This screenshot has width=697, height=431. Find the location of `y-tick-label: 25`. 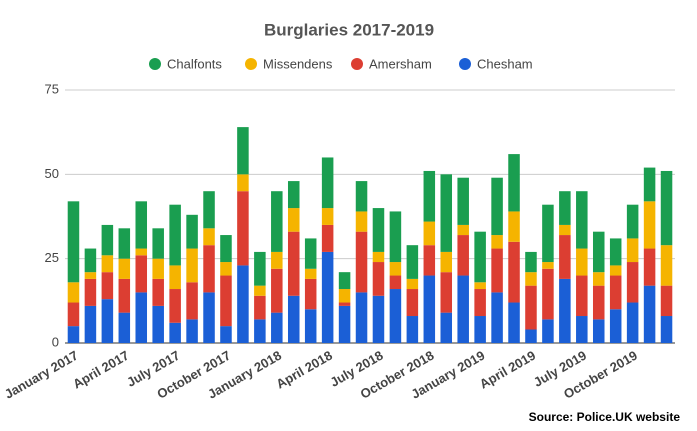

y-tick-label: 25 is located at coordinates (52, 257).